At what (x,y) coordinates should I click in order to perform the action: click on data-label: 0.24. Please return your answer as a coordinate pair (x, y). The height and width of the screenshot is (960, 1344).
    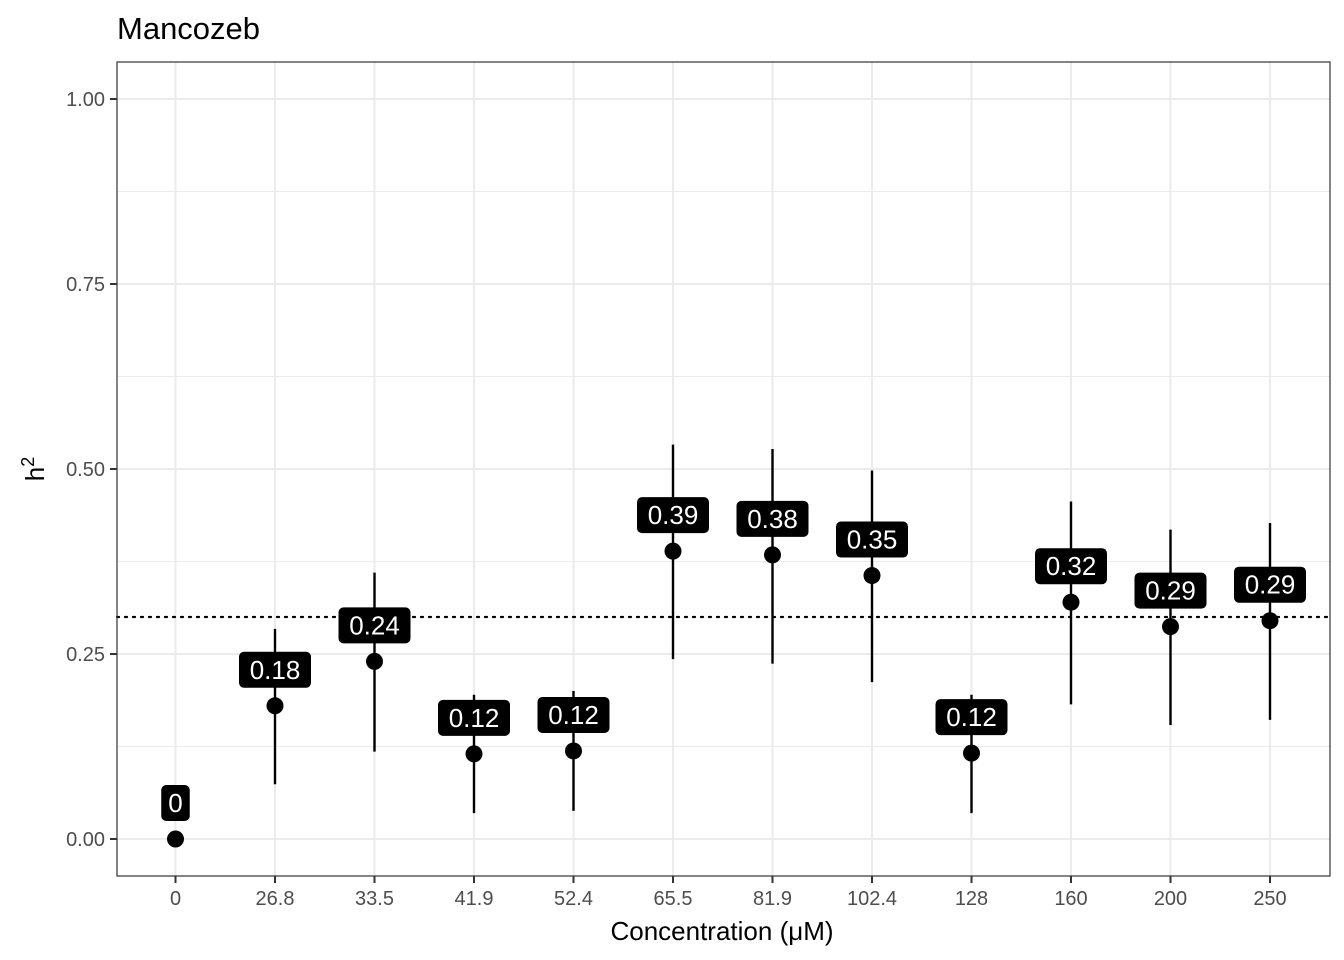
    Looking at the image, I should click on (374, 625).